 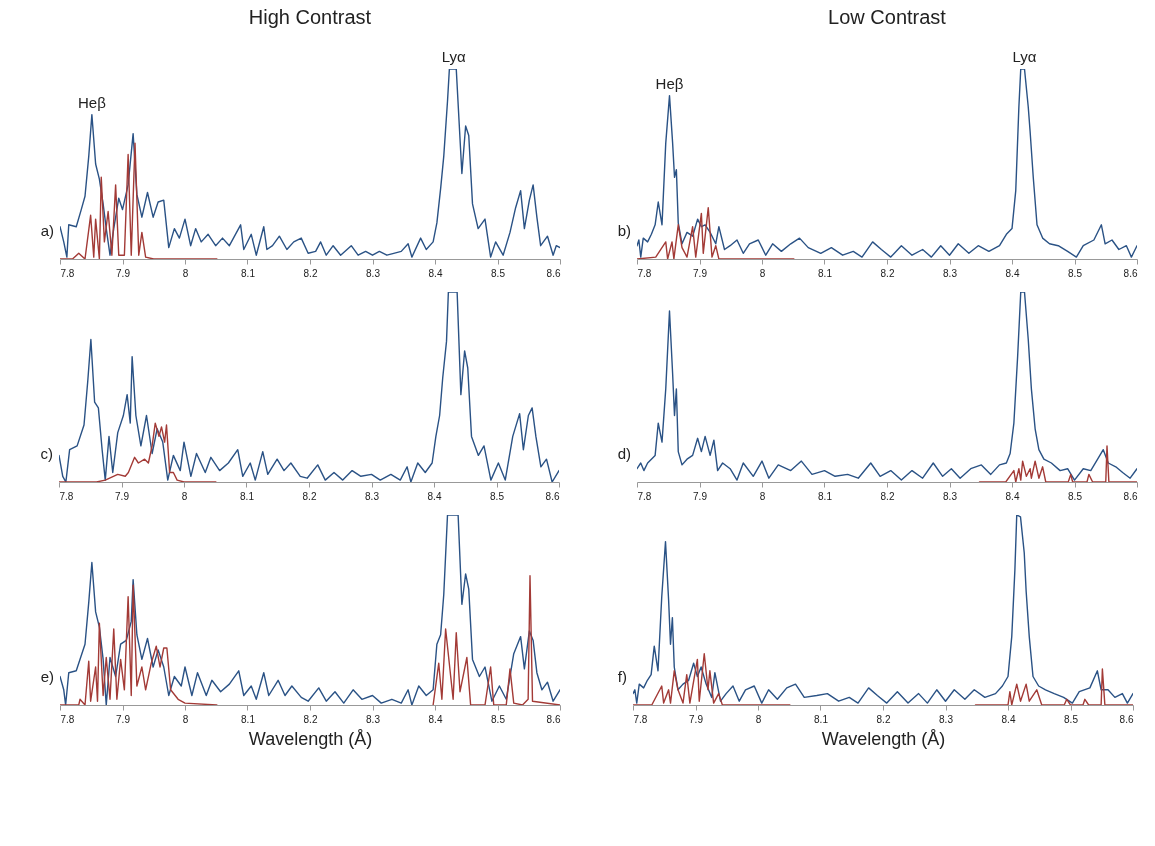 What do you see at coordinates (47, 676) in the screenshot?
I see `text: e)` at bounding box center [47, 676].